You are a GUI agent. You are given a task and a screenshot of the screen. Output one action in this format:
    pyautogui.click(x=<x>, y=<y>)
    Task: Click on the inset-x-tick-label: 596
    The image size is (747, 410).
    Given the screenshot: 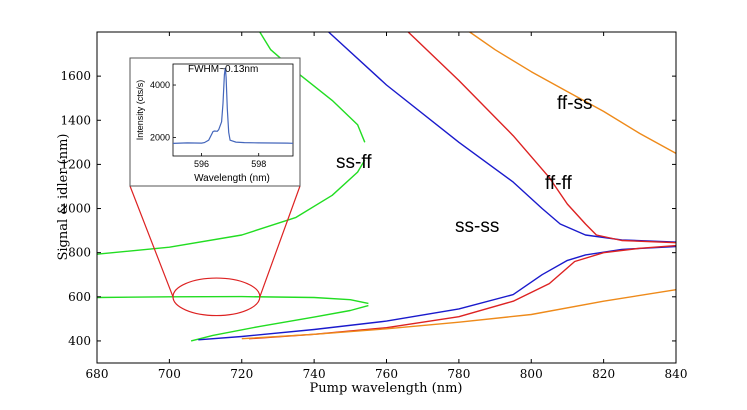 What is the action you would take?
    pyautogui.click(x=201, y=164)
    